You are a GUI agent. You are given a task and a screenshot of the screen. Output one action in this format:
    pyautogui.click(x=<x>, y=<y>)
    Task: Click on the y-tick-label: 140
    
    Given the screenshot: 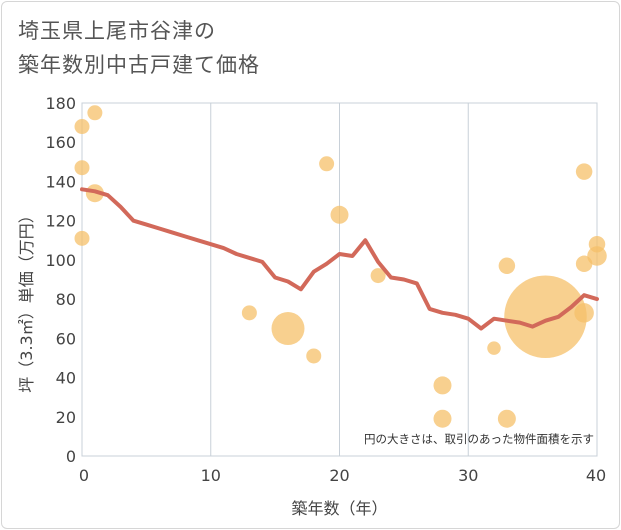 What is the action you would take?
    pyautogui.click(x=60, y=181)
    